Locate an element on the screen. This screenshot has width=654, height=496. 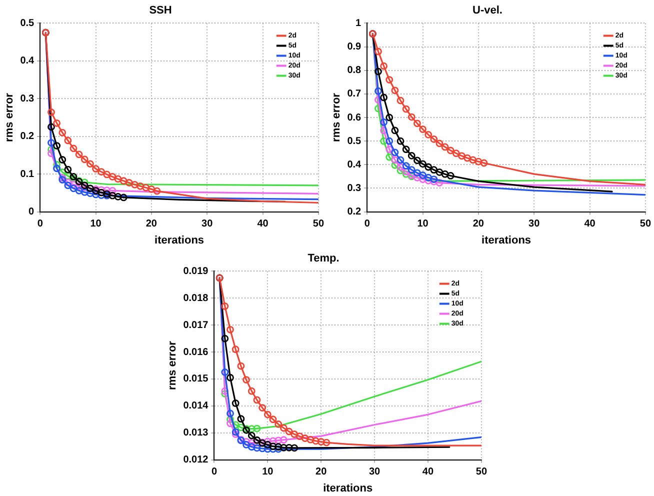
y-tick-label: 0.1 is located at coordinates (27, 174).